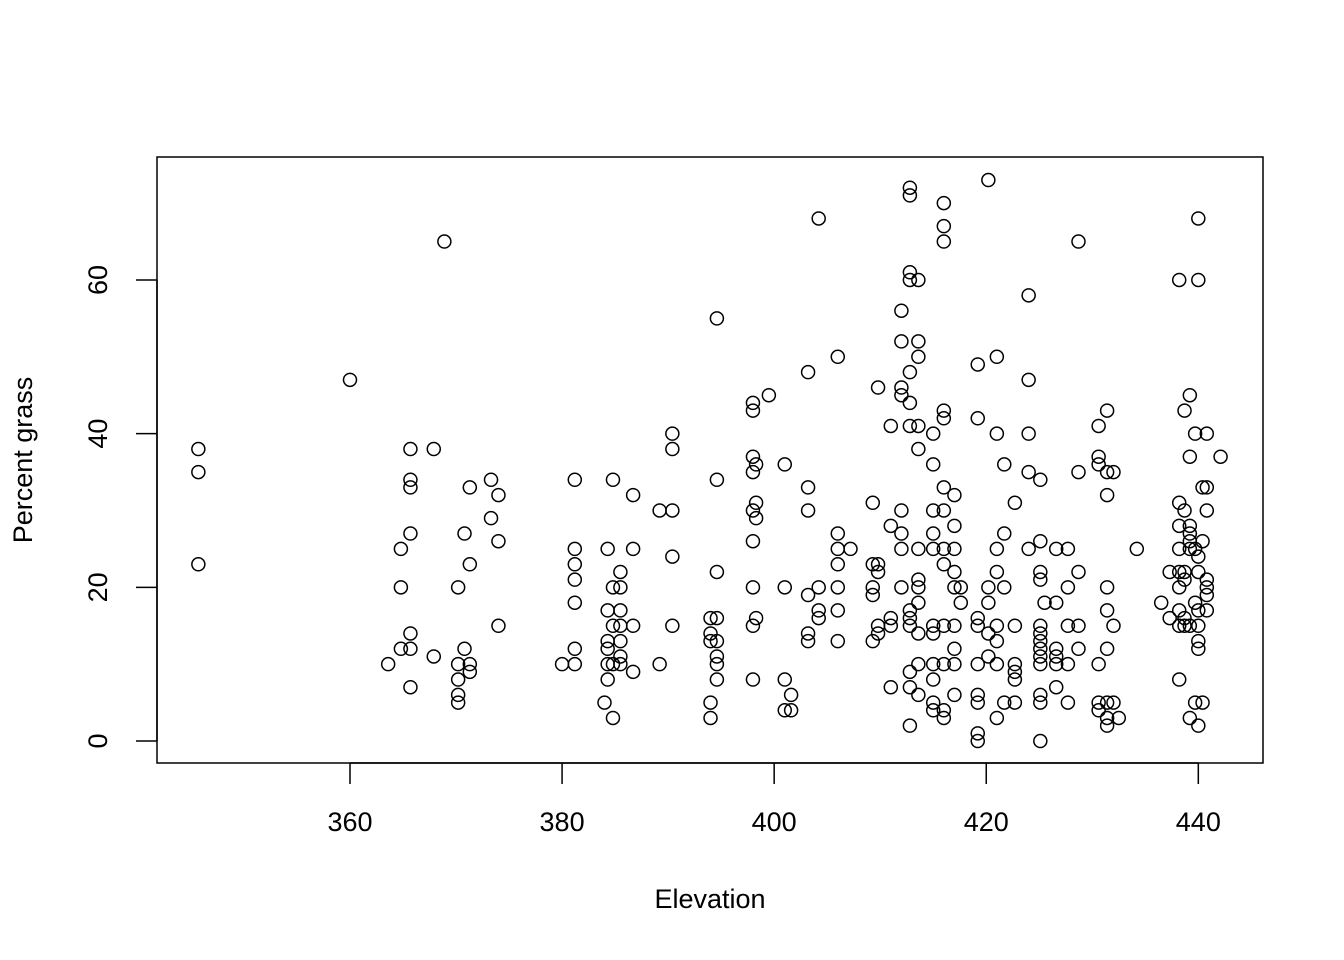 The height and width of the screenshot is (960, 1344). Describe the element at coordinates (349, 822) in the screenshot. I see `x-tick-label: 360` at that location.